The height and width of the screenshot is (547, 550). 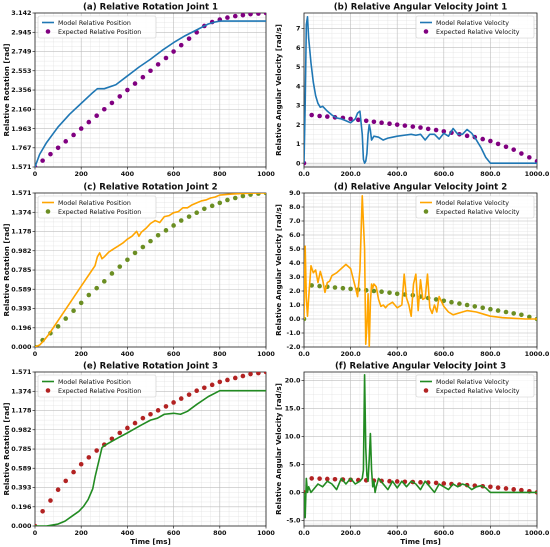 What do you see at coordinates (21, 449) in the screenshot?
I see `y-tick-label: 0.785` at bounding box center [21, 449].